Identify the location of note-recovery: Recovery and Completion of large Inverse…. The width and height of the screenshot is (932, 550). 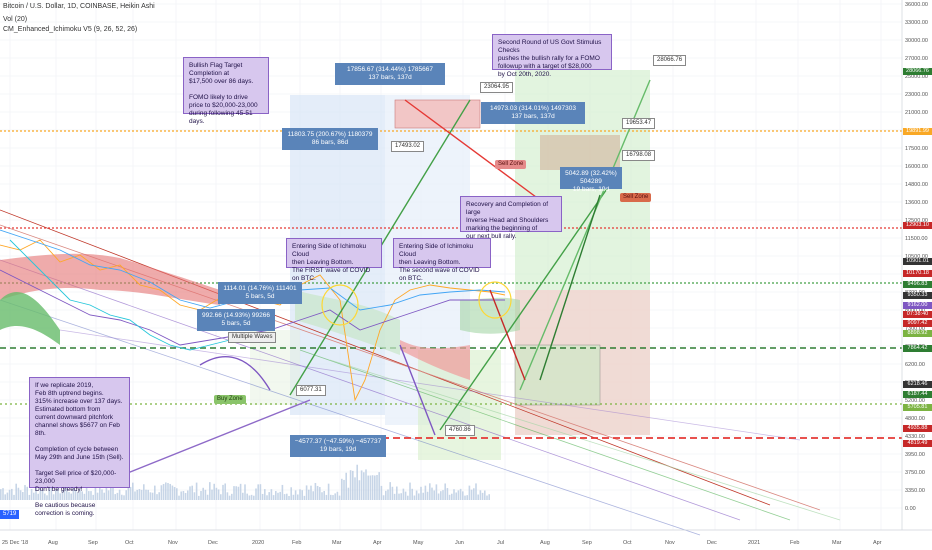
(511, 218).